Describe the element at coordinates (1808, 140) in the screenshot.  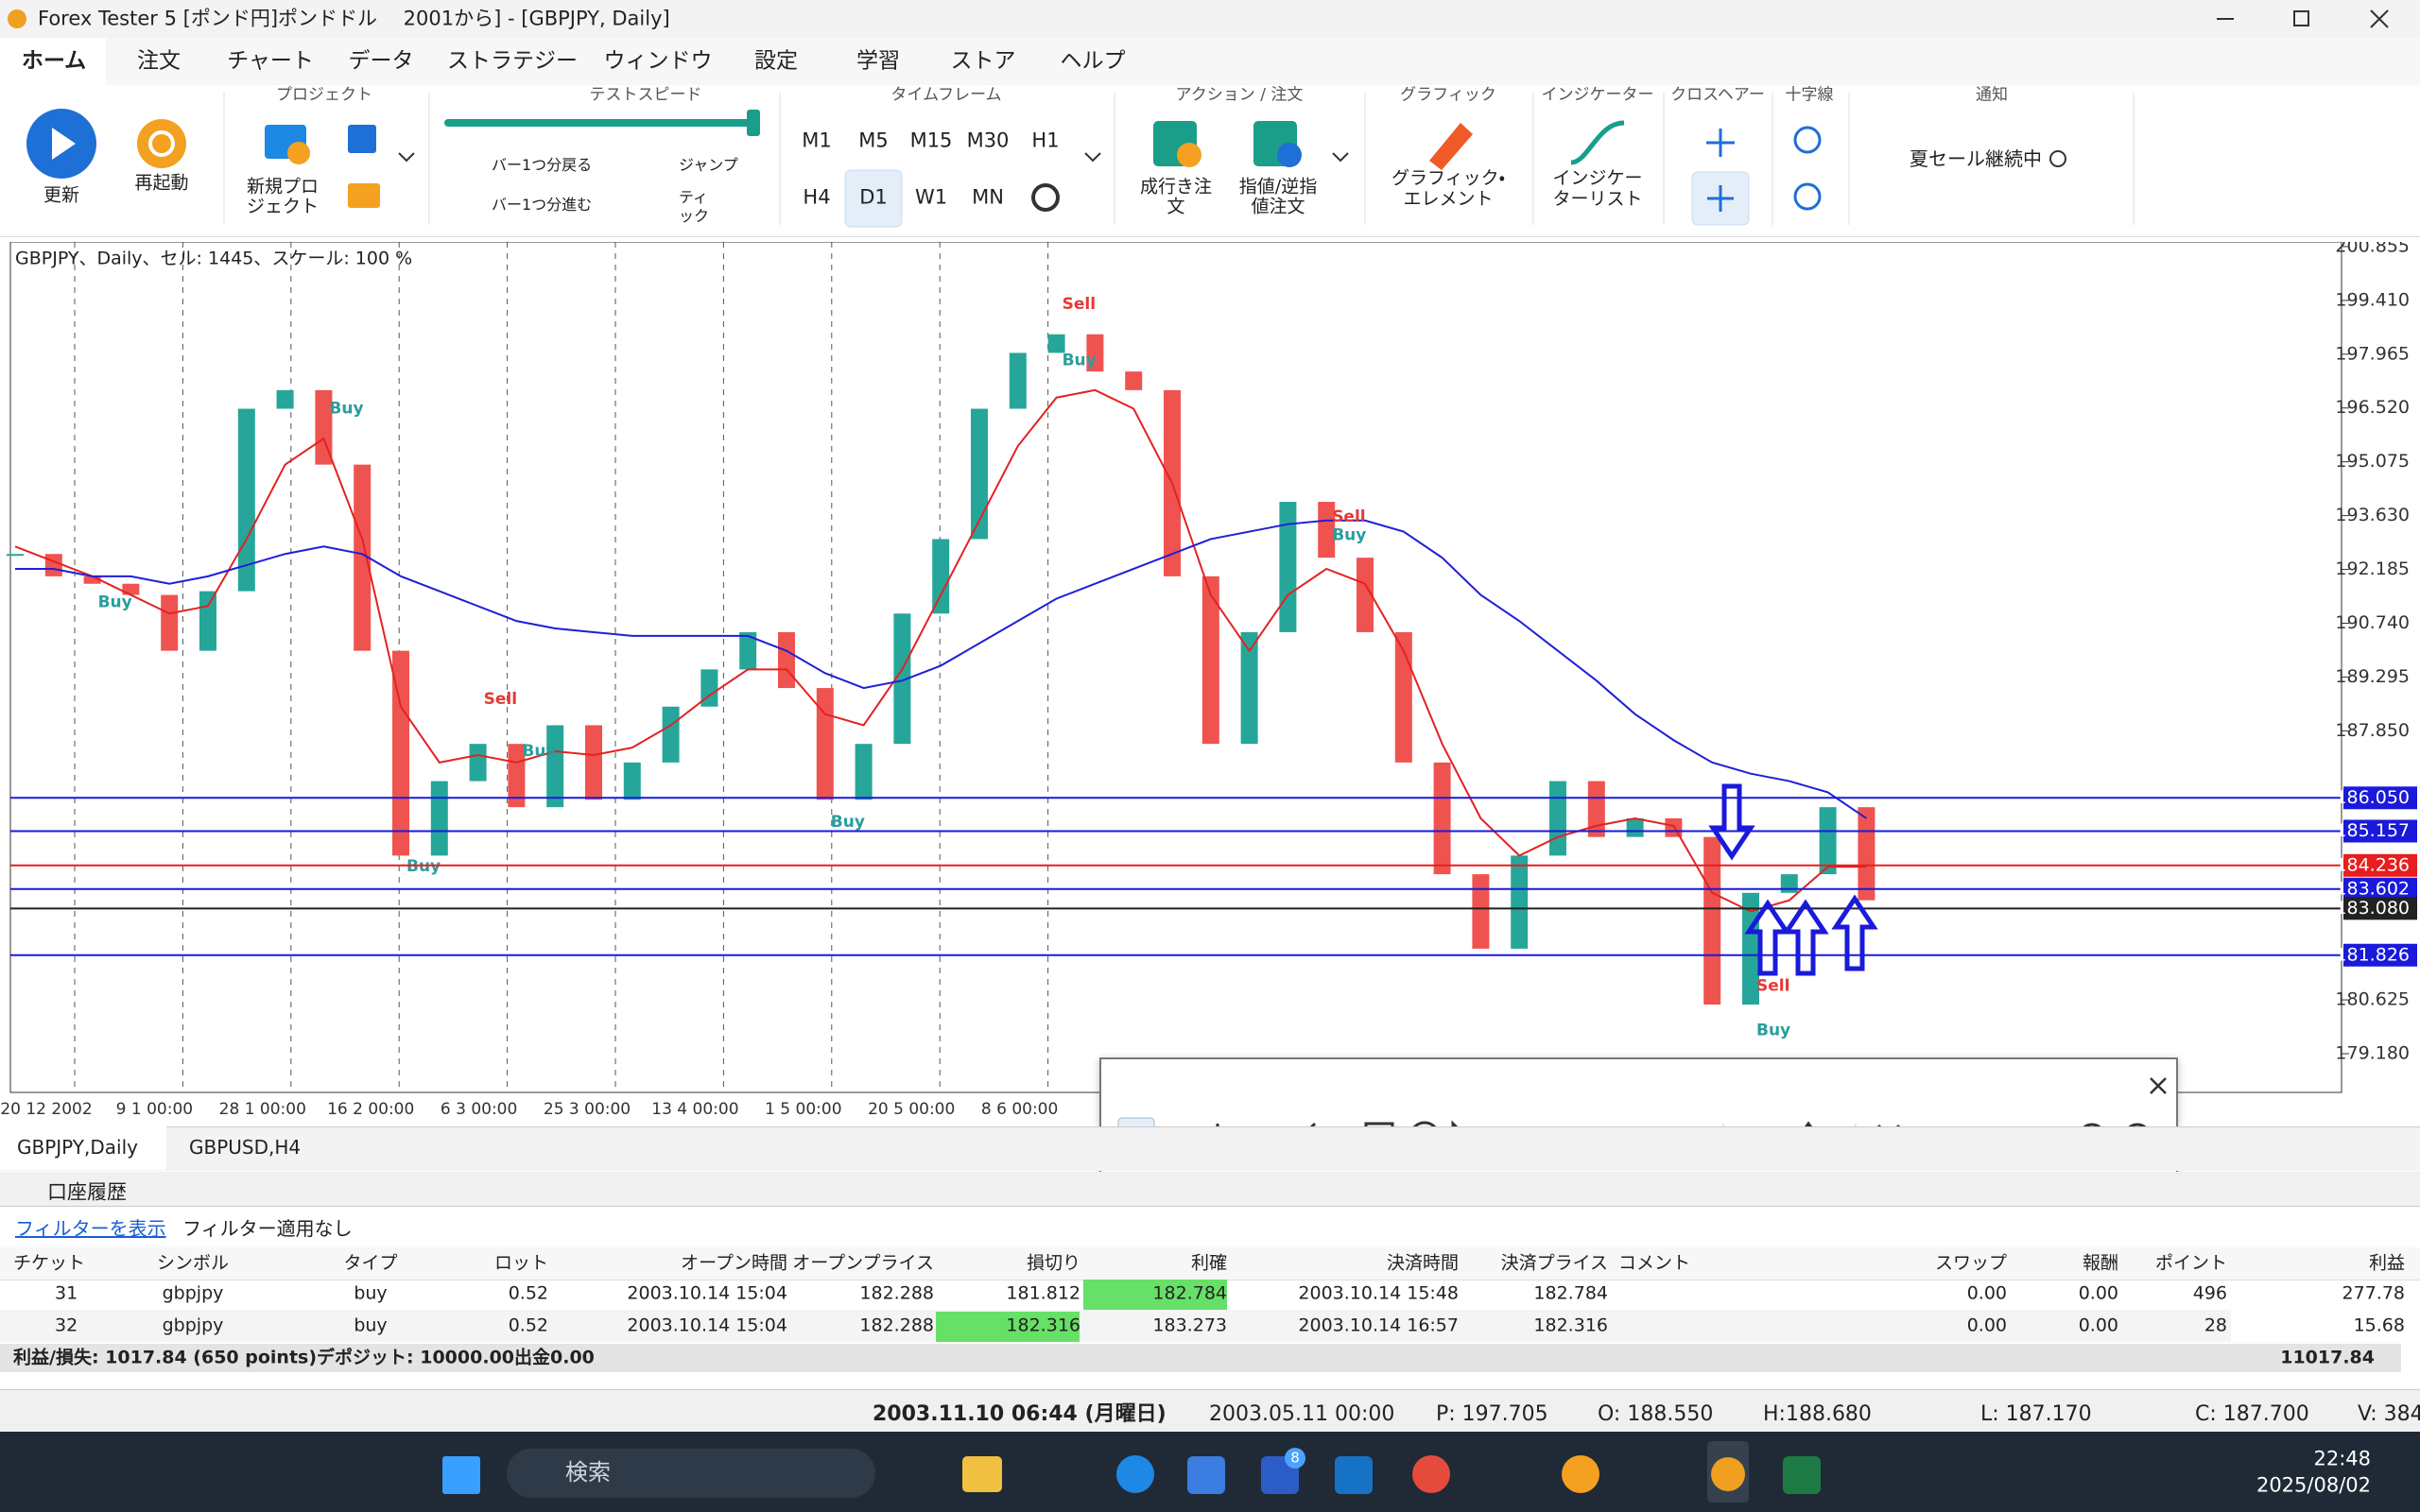
I see `zoom-in` at that location.